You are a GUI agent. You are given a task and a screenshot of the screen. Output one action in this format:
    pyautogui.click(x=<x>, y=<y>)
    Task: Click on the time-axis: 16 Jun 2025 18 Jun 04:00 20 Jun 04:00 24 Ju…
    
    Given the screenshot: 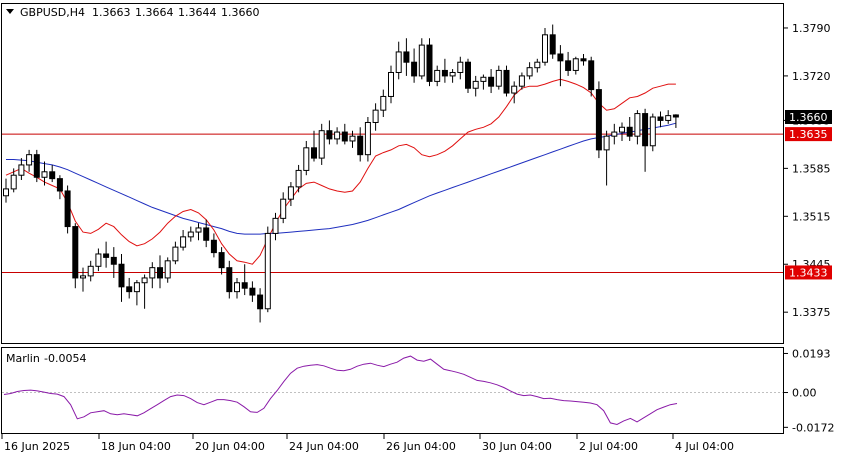 What is the action you would take?
    pyautogui.click(x=367, y=443)
    